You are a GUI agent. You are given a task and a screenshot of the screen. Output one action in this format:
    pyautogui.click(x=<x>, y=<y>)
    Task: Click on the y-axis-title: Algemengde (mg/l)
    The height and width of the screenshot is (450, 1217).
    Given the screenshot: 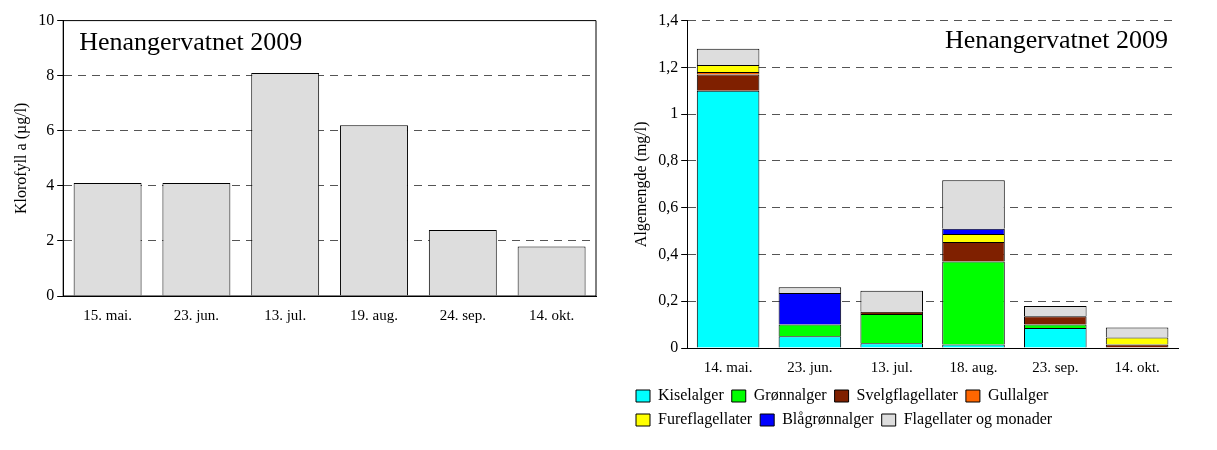 What is the action you would take?
    pyautogui.click(x=640, y=184)
    